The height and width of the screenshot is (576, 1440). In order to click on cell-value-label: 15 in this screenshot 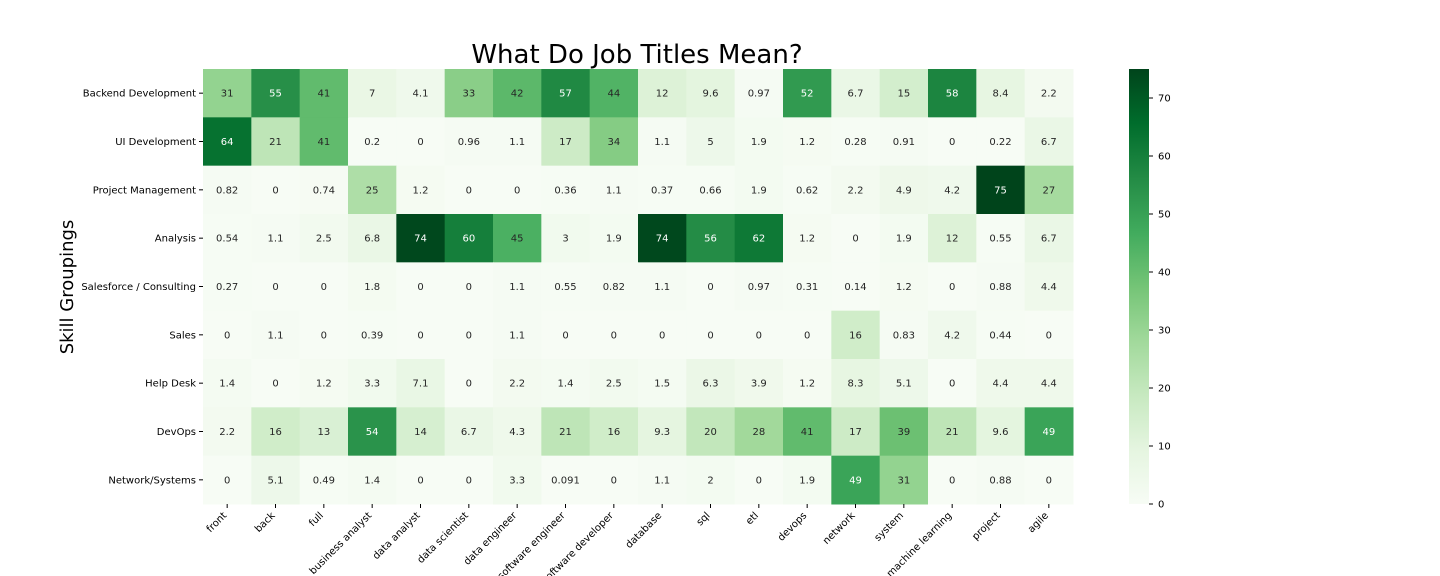, I will do `click(903, 94)`.